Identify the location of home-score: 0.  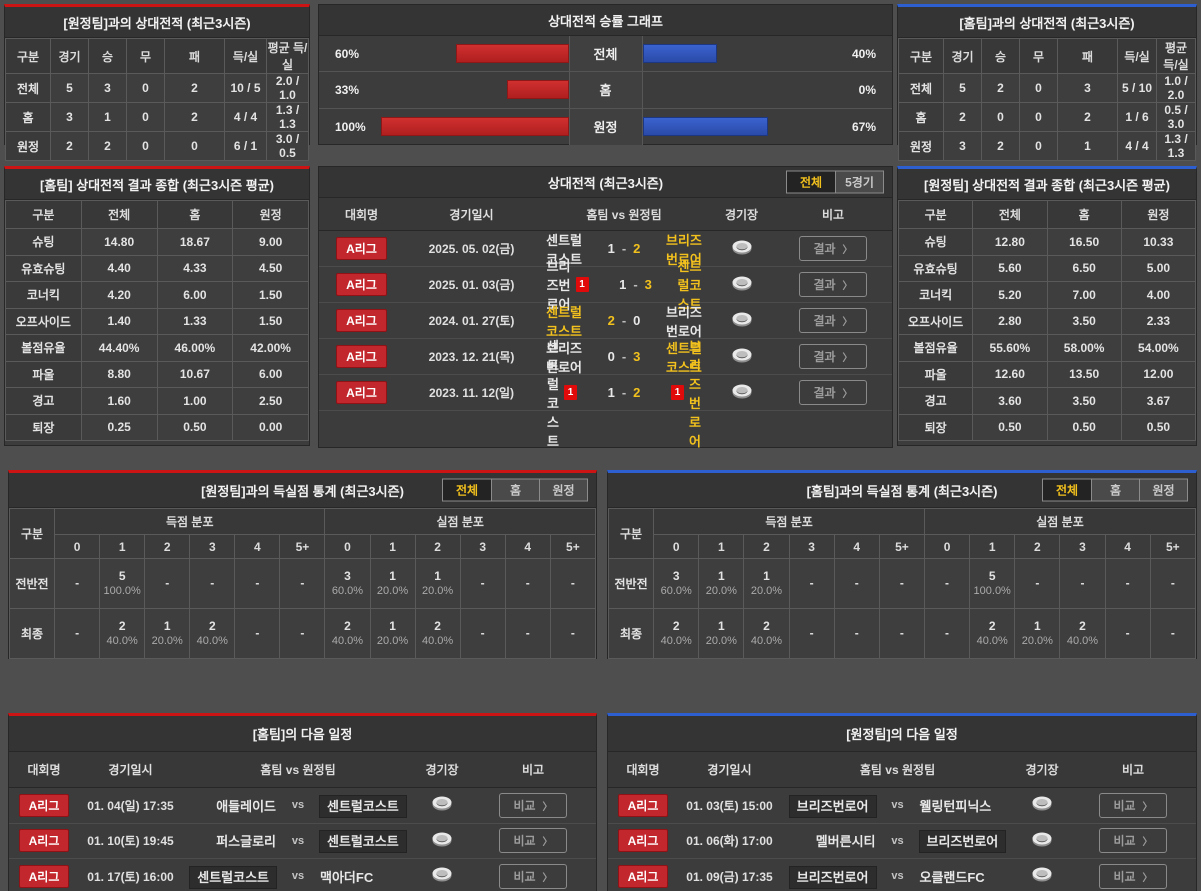
(611, 356).